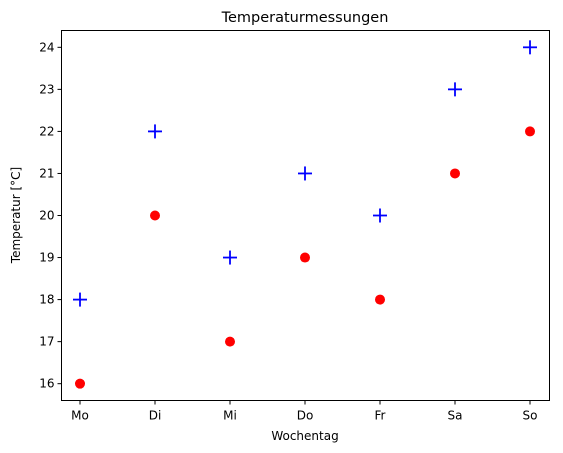 The width and height of the screenshot is (563, 453). What do you see at coordinates (46, 47) in the screenshot?
I see `y-tick-label: 24` at bounding box center [46, 47].